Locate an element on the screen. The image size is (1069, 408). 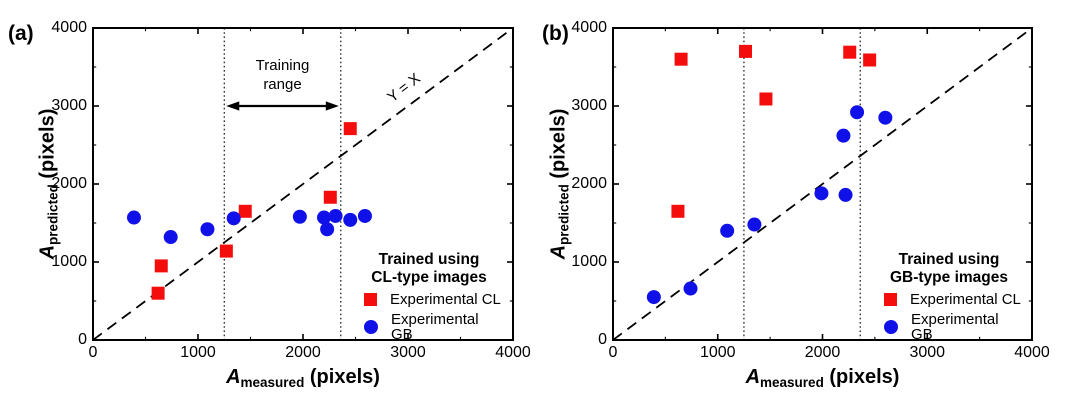
legend-a-item-gb: Experimental GB is located at coordinates (429, 327).